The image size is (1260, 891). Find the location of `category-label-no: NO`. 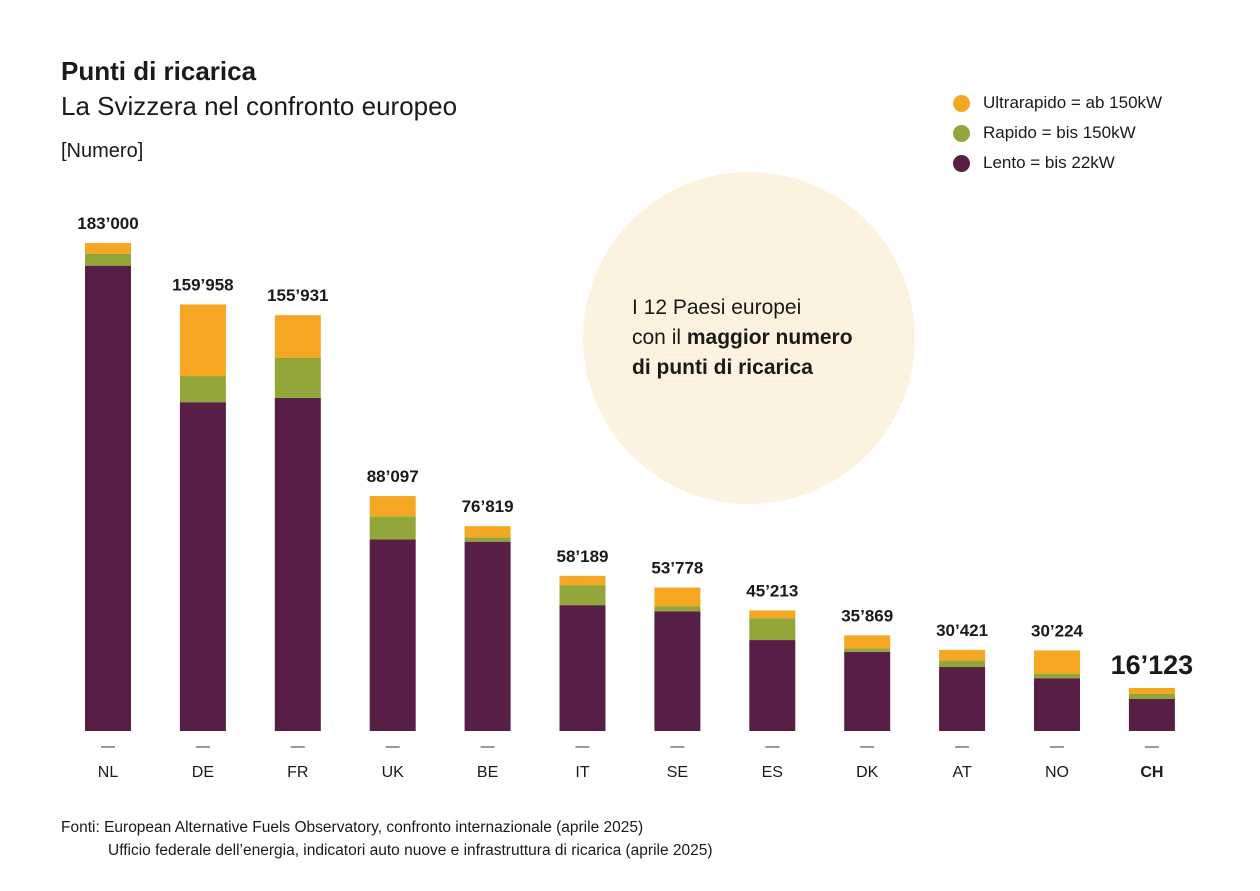

category-label-no: NO is located at coordinates (1057, 772).